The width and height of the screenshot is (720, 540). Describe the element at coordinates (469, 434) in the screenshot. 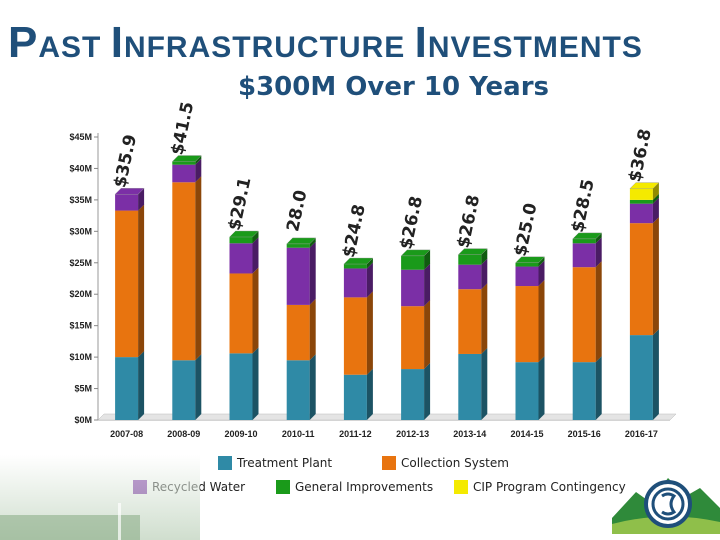

I see `x-tick-label: 2013-14` at that location.